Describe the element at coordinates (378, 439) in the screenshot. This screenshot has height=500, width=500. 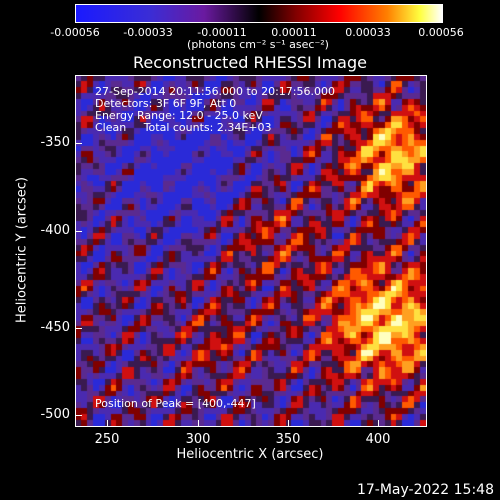
I see `x-tick-label: 400` at that location.